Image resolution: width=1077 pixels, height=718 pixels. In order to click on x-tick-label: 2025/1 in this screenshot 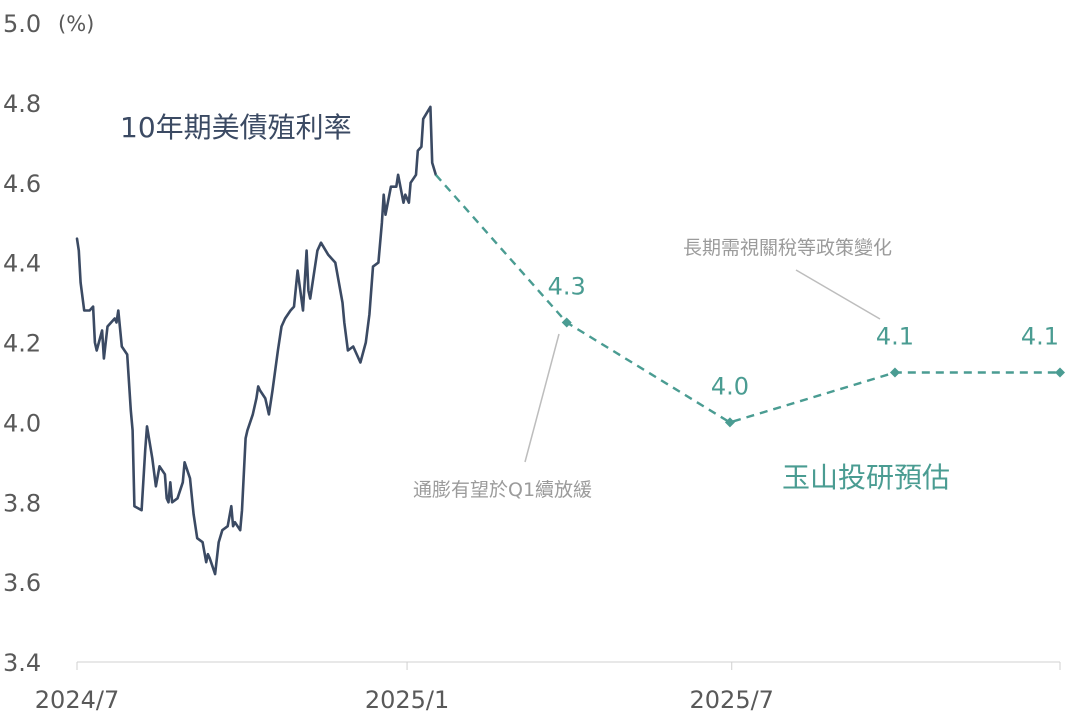, I will do `click(407, 700)`.